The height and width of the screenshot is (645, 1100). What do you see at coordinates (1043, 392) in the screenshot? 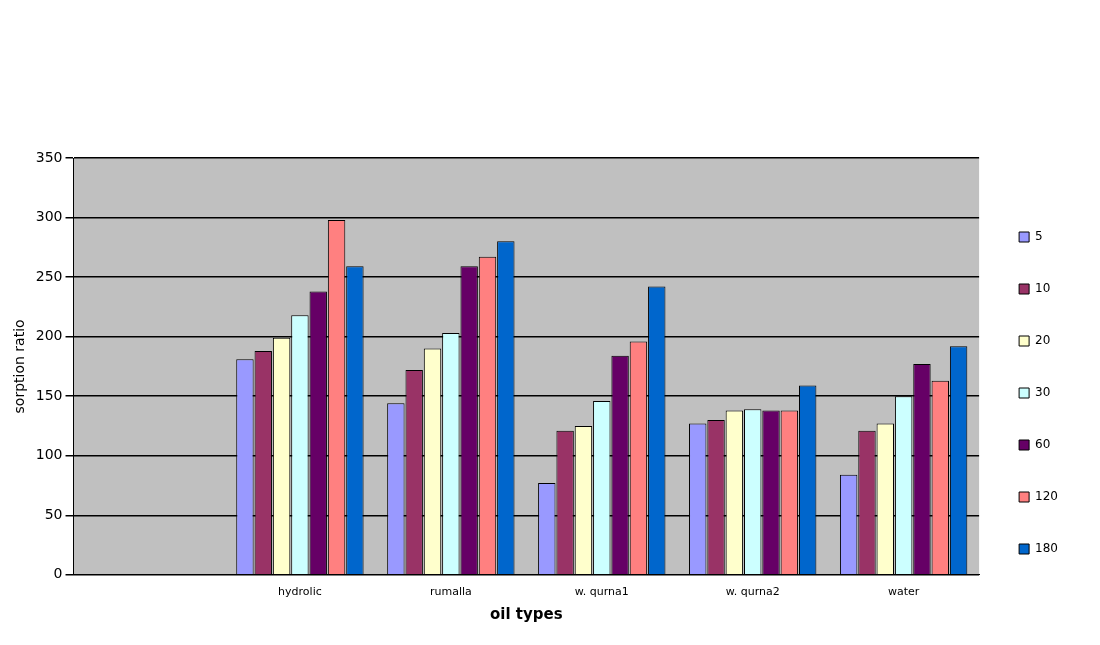
I see `legend-label: 30` at bounding box center [1043, 392].